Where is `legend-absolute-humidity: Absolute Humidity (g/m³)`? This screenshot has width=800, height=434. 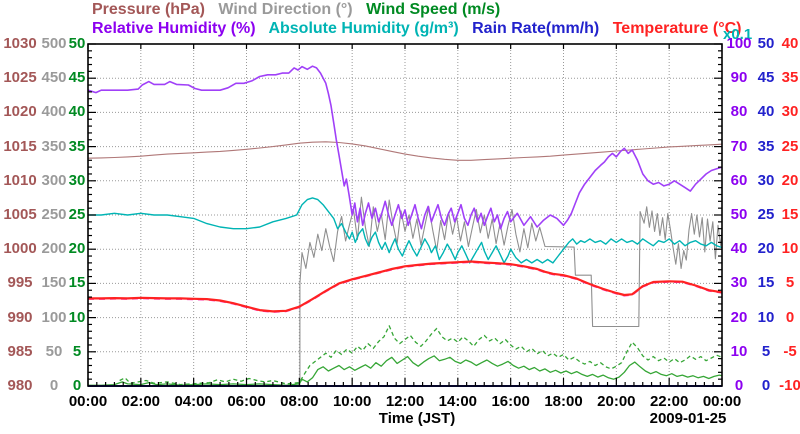
legend-absolute-humidity: Absolute Humidity (g/m³) is located at coordinates (363, 28).